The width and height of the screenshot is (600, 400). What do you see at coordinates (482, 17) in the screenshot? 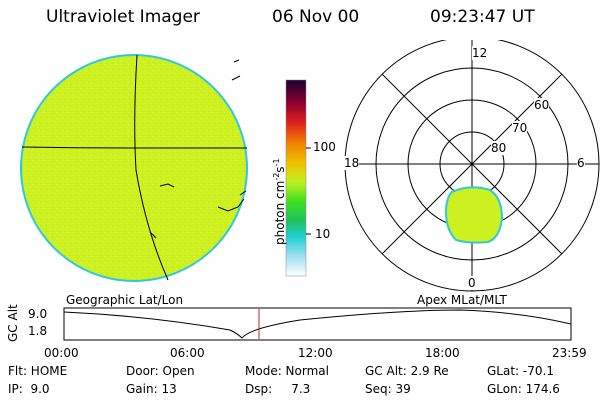
I see `time-label: 09:23:47 UT` at bounding box center [482, 17].